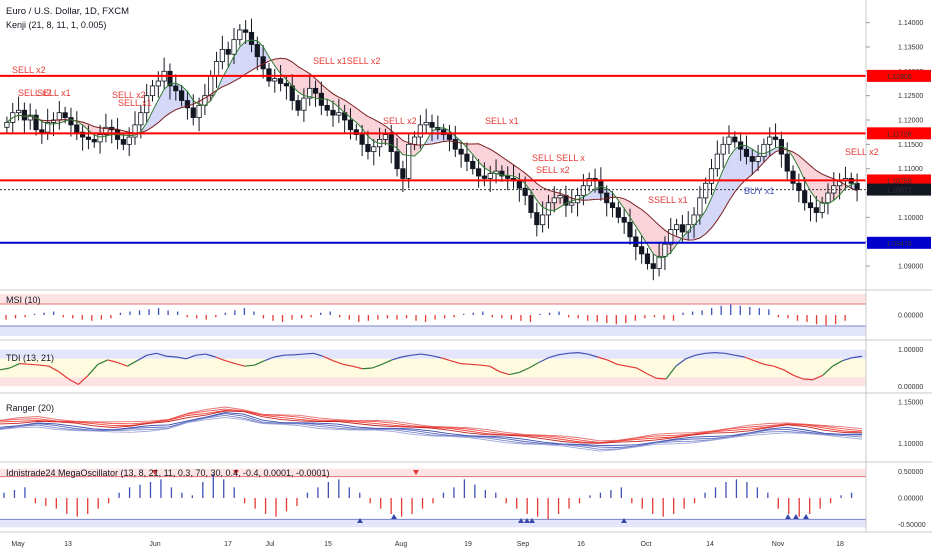  What do you see at coordinates (431, 429) in the screenshot?
I see `ranger-pane` at bounding box center [431, 429].